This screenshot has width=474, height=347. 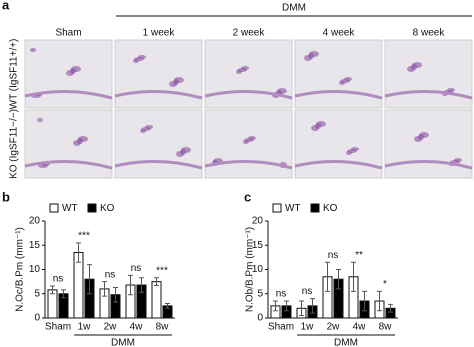 What do you see at coordinates (20, 269) in the screenshot?
I see `y-axis-label: N.Oc/B.Pm (mm⁻¹)` at bounding box center [20, 269].